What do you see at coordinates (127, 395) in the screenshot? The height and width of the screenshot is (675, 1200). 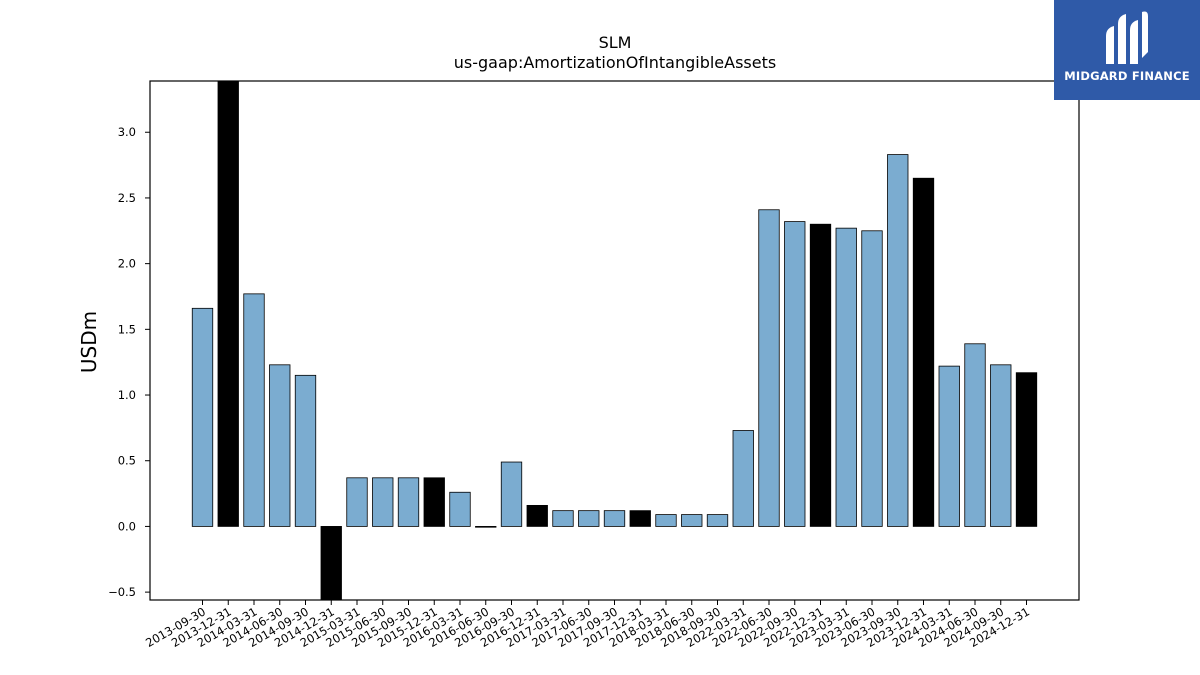 I see `y-tick-label: 1.0` at bounding box center [127, 395].